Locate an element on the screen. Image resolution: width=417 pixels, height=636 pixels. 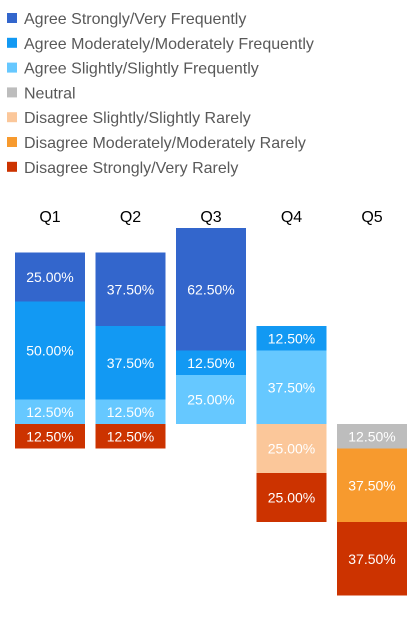
legend-item-neutral: Neutral is located at coordinates (41, 93).